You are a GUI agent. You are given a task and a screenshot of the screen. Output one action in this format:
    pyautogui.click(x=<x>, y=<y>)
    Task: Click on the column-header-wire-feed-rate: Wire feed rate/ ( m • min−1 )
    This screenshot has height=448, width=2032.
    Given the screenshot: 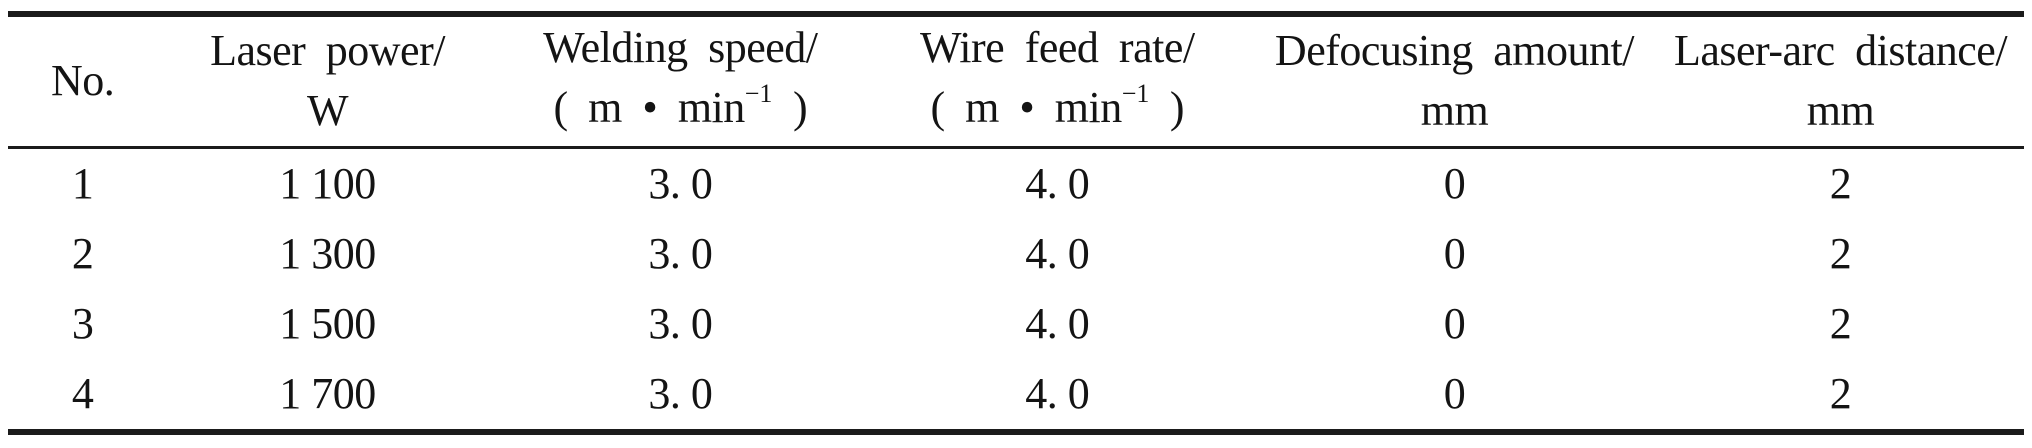 What is the action you would take?
    pyautogui.click(x=1057, y=80)
    